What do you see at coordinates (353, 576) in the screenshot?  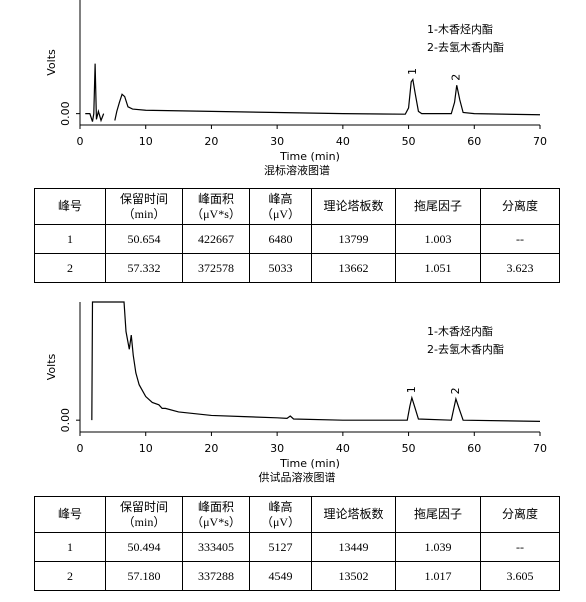 I see `table-cell: 13502` at bounding box center [353, 576].